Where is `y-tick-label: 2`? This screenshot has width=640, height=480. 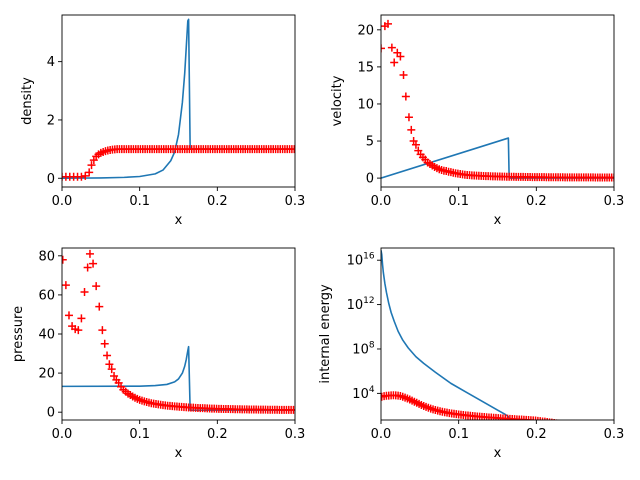 y-tick-label: 2 is located at coordinates (51, 120).